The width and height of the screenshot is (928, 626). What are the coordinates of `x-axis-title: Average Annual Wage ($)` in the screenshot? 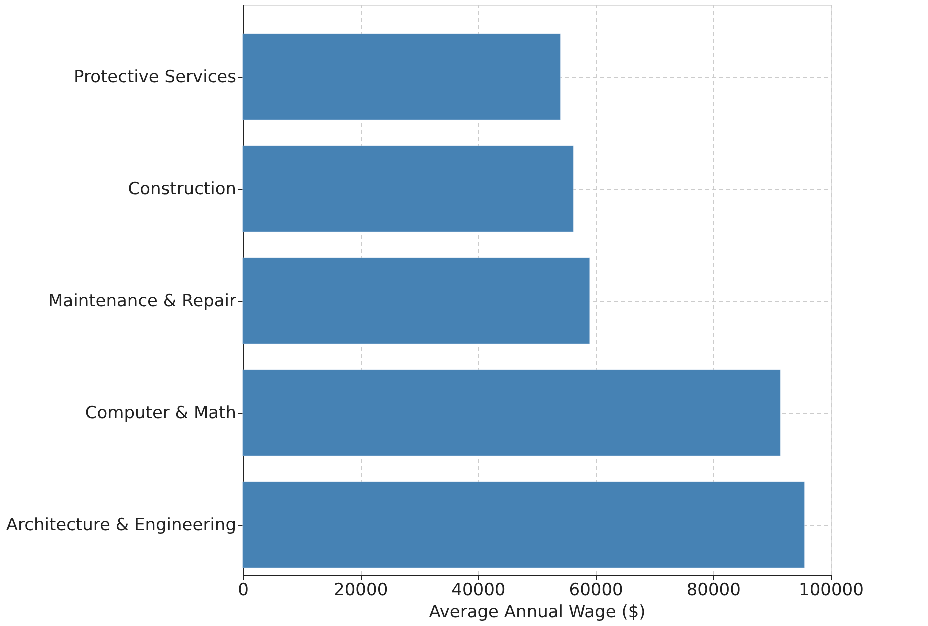 It's located at (537, 612).